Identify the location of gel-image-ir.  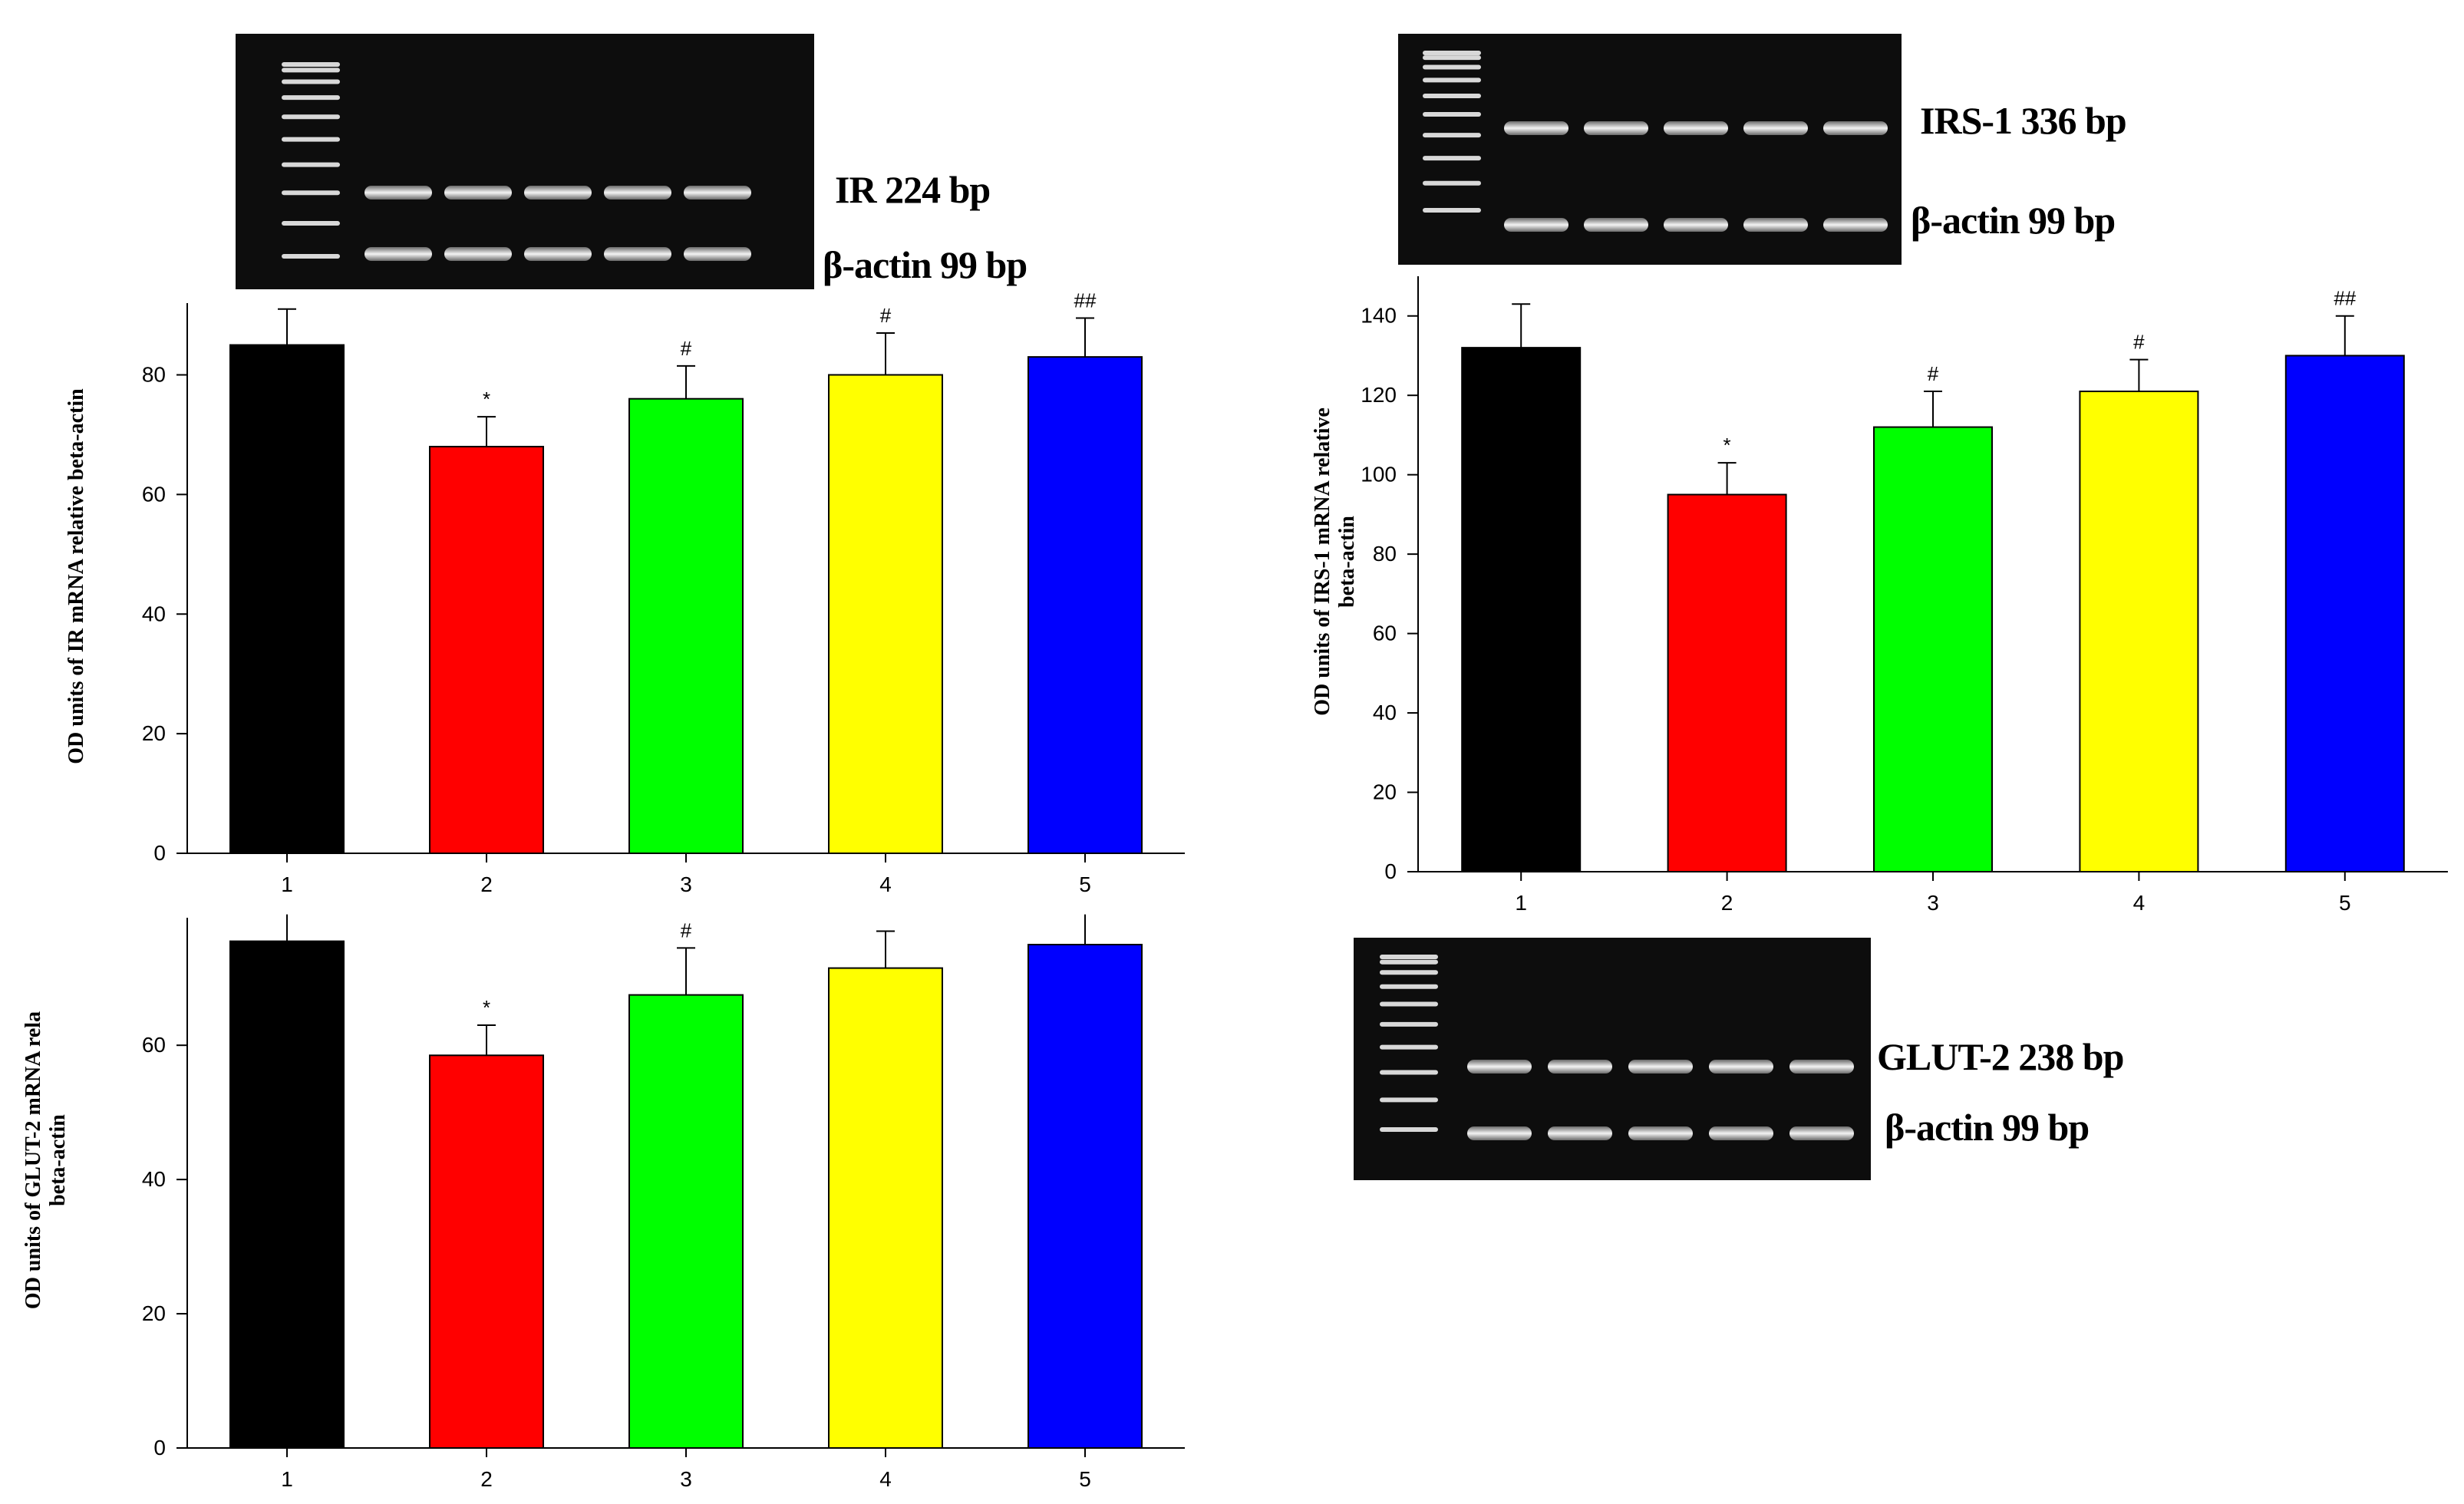
(525, 161).